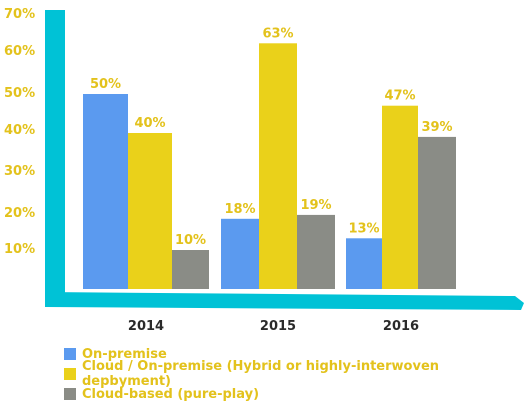 This screenshot has width=531, height=415. I want to click on data-label: 63%, so click(277, 33).